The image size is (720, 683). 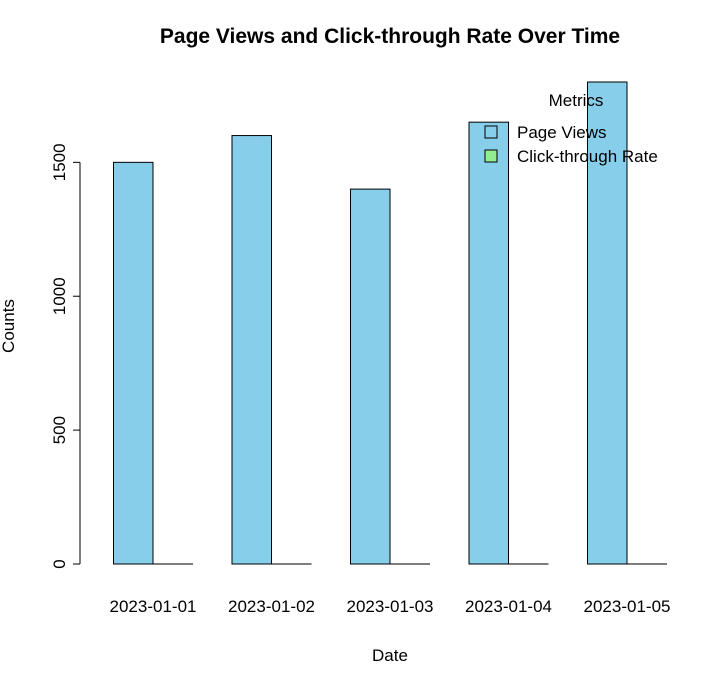 I want to click on legend-label: Click-through Rate, so click(x=587, y=156).